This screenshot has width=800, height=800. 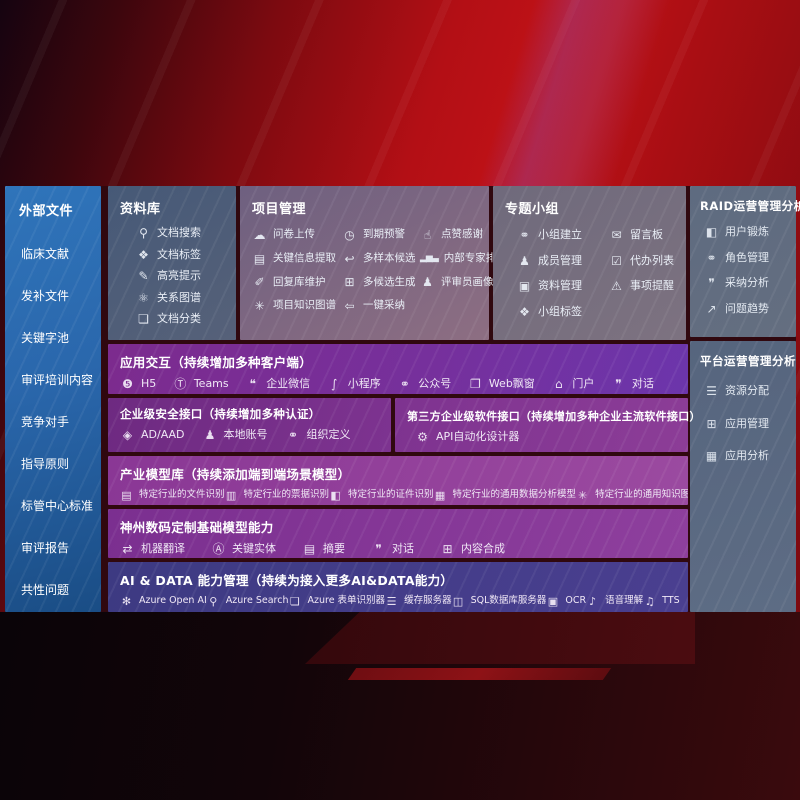 I want to click on teams-icon: Ⓣ, so click(x=180, y=384).